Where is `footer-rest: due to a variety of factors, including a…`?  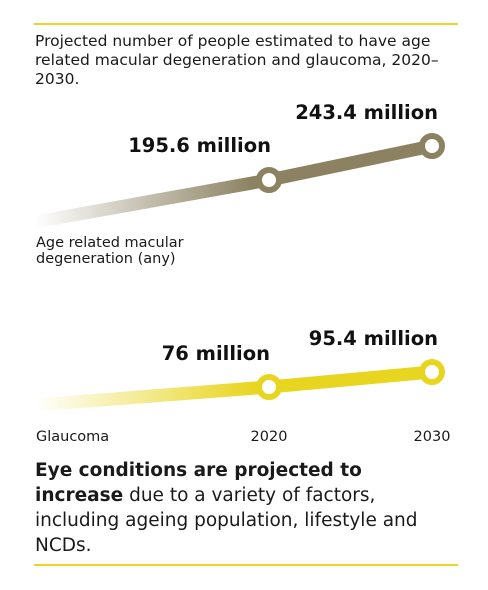
footer-rest: due to a variety of factors, including a… is located at coordinates (226, 520).